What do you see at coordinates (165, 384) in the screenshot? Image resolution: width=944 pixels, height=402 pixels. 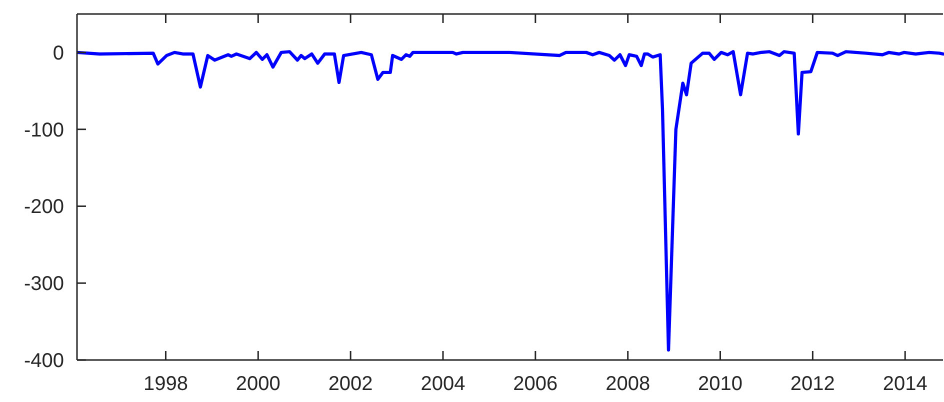 I see `x-tick-label: 1998` at bounding box center [165, 384].